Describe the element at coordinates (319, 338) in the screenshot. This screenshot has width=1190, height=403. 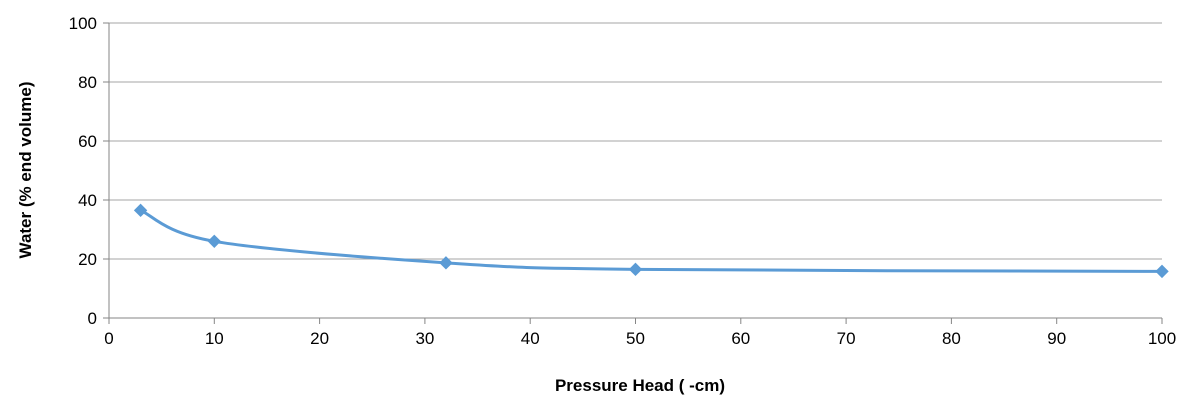
I see `x-tick-label: 20` at that location.